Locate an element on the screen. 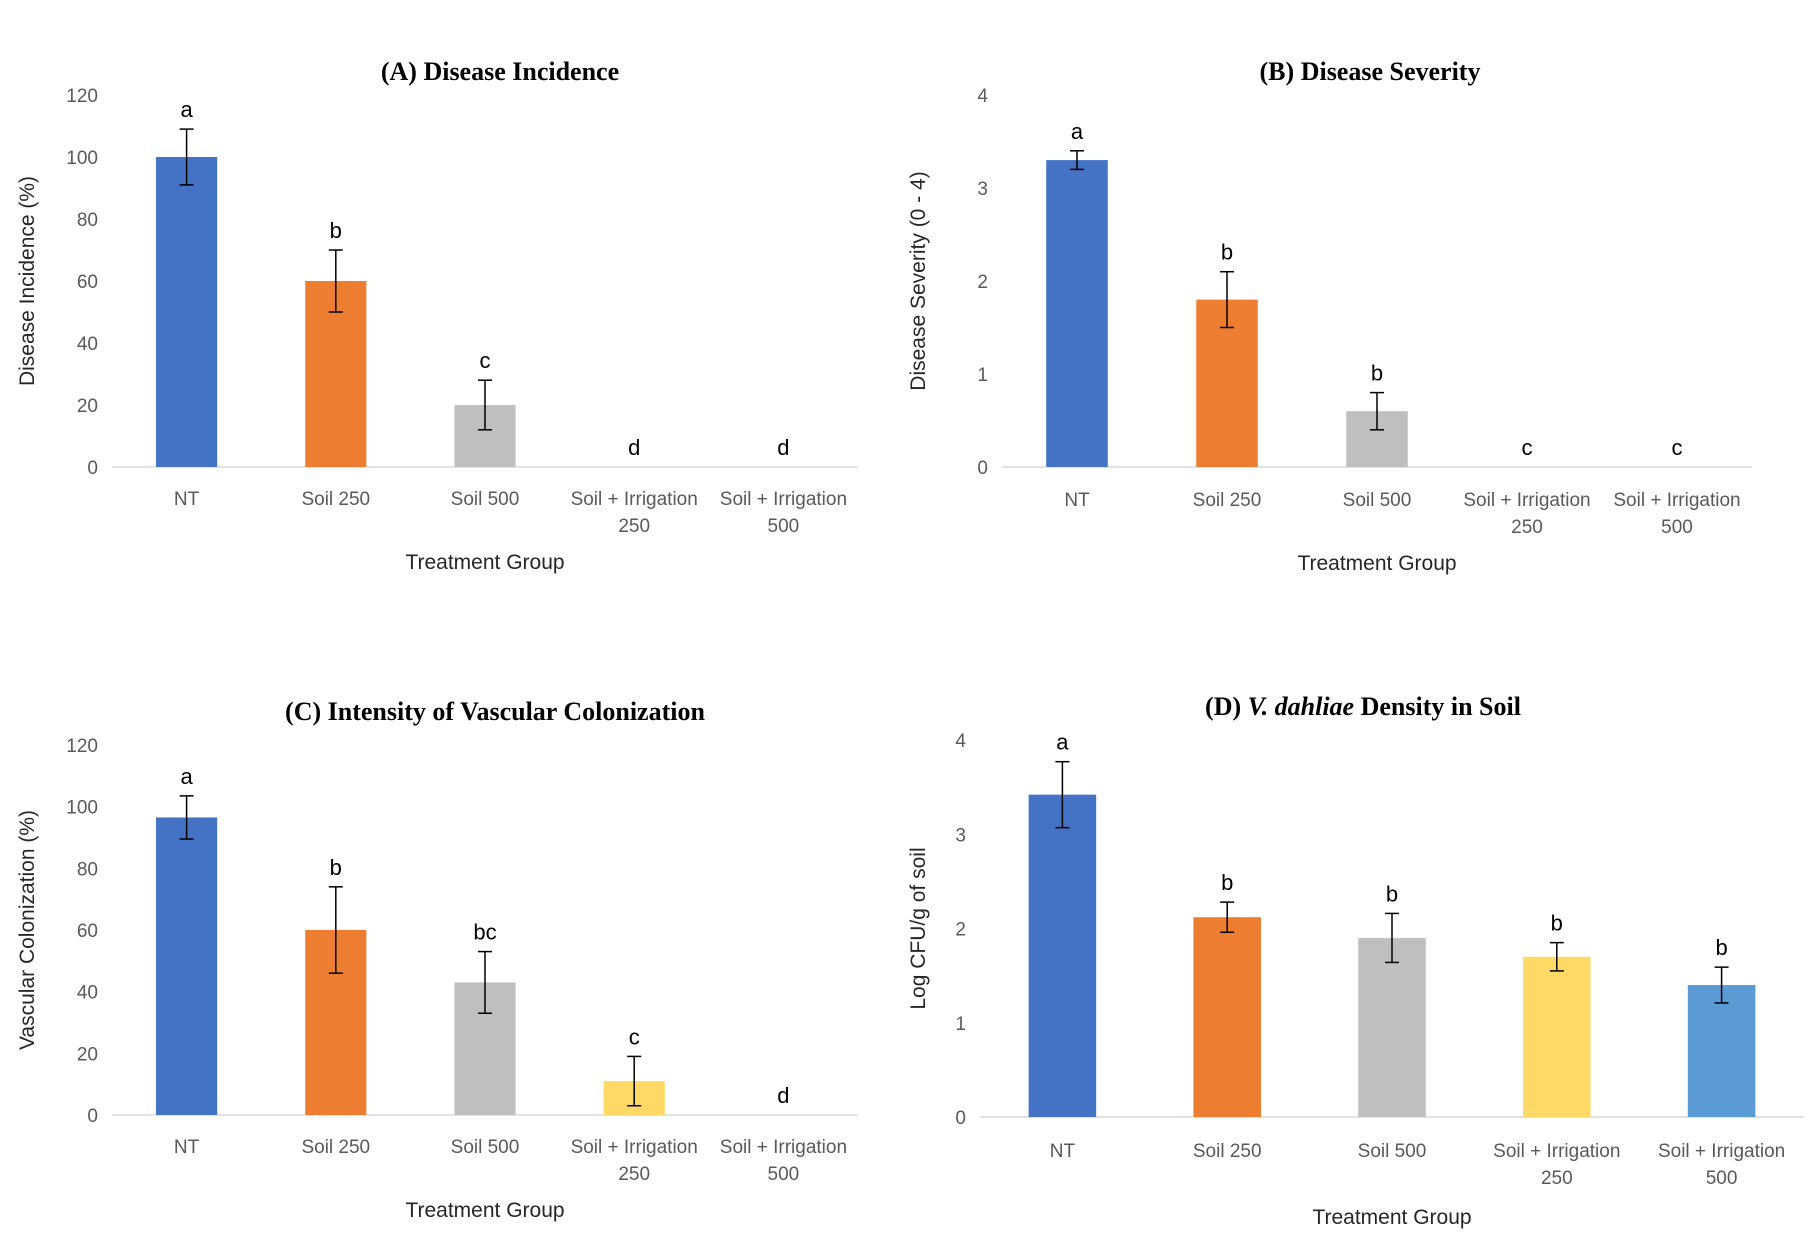 The width and height of the screenshot is (1814, 1240). y-tick-label: 2 is located at coordinates (960, 930).